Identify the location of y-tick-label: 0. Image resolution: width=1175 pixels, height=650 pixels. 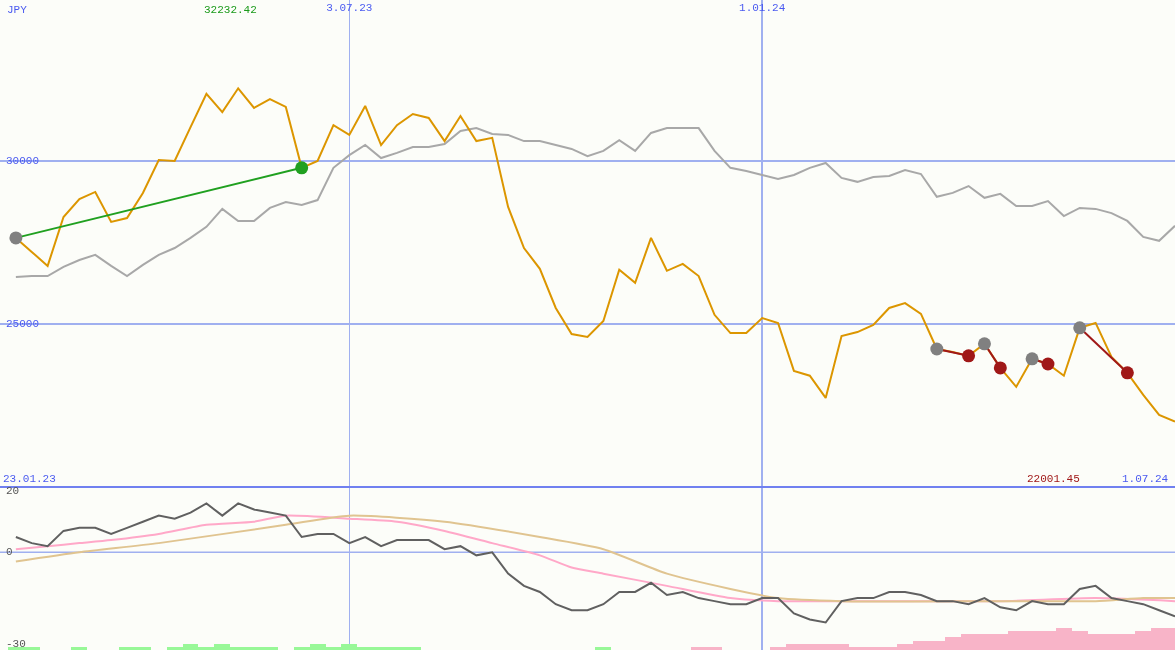
(9, 552).